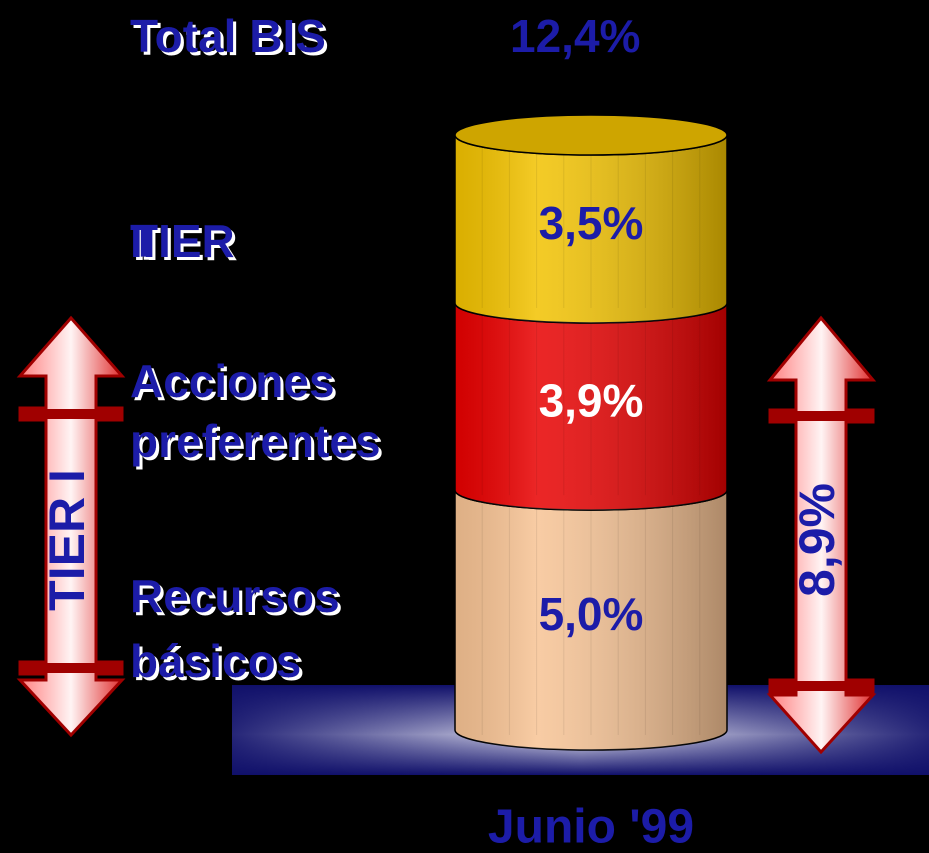 The image size is (929, 853). I want to click on tier1-value: 8,9%, so click(817, 540).